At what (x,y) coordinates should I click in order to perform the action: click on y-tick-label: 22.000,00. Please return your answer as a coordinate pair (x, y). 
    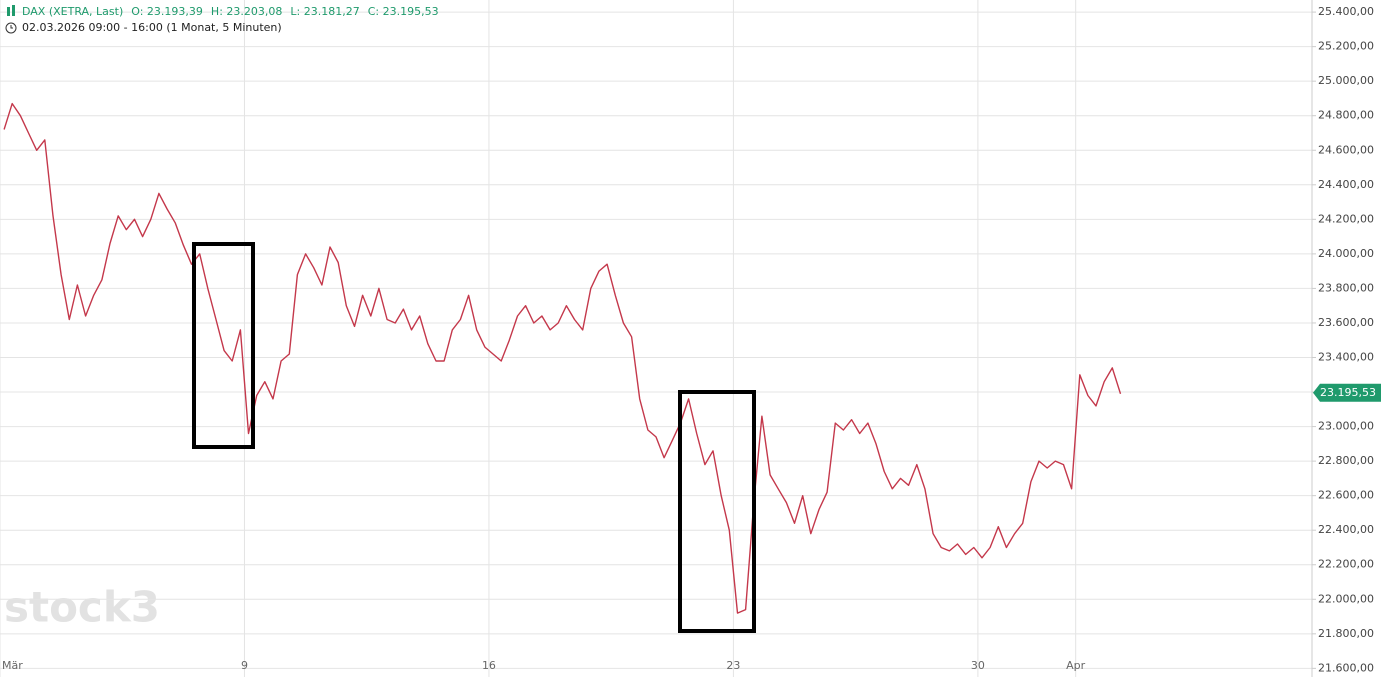
    Looking at the image, I should click on (1346, 598).